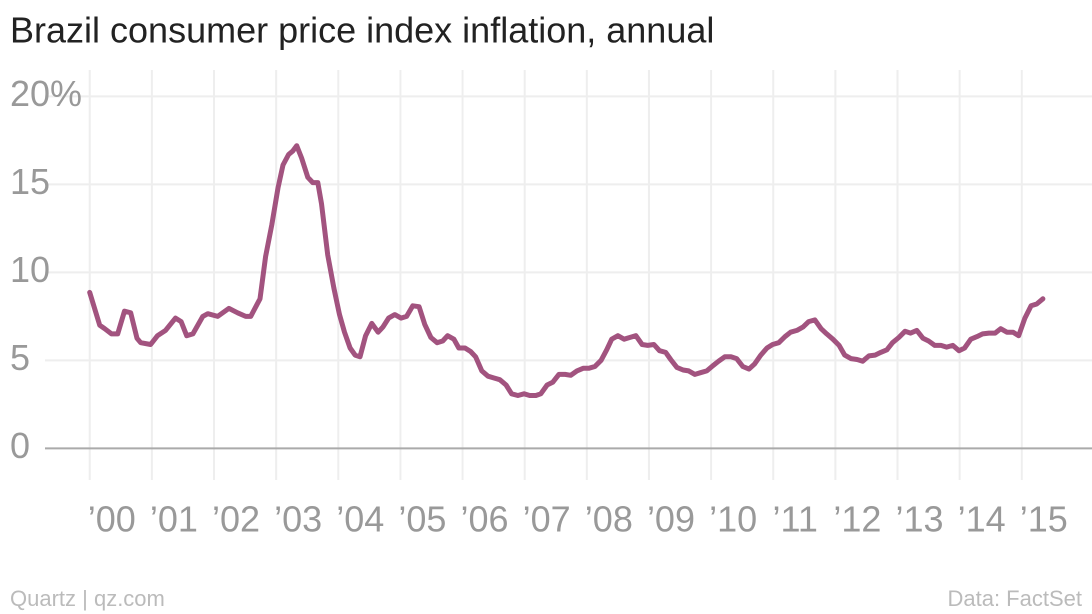 This screenshot has width=1092, height=614. I want to click on x-tick-label: ’10, so click(733, 519).